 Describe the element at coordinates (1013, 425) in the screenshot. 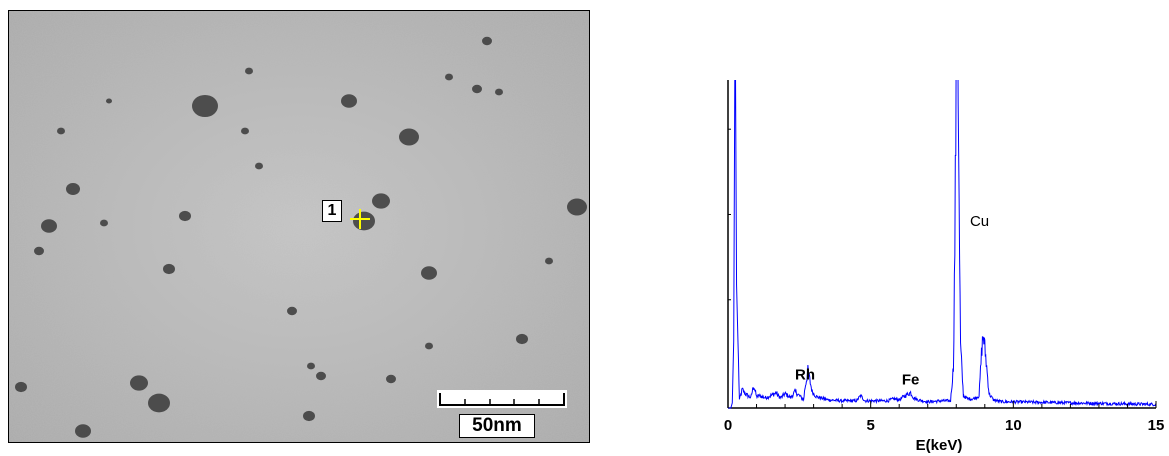

I see `x-tick-label: 10` at that location.